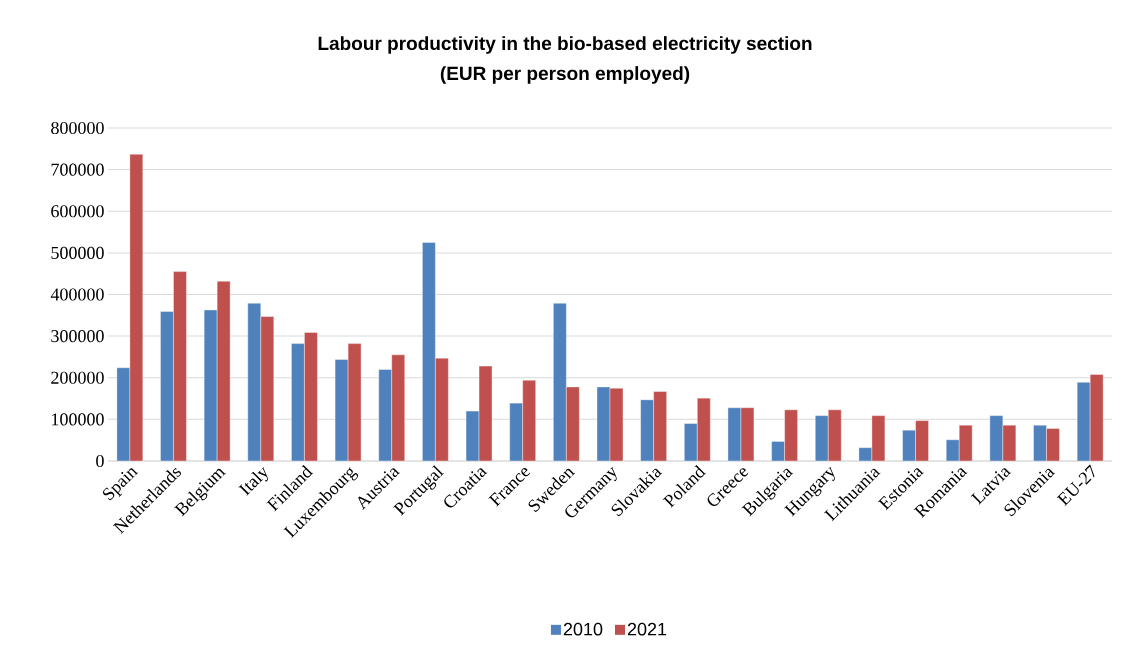  What do you see at coordinates (77, 169) in the screenshot?
I see `y-tick-label: 700000` at bounding box center [77, 169].